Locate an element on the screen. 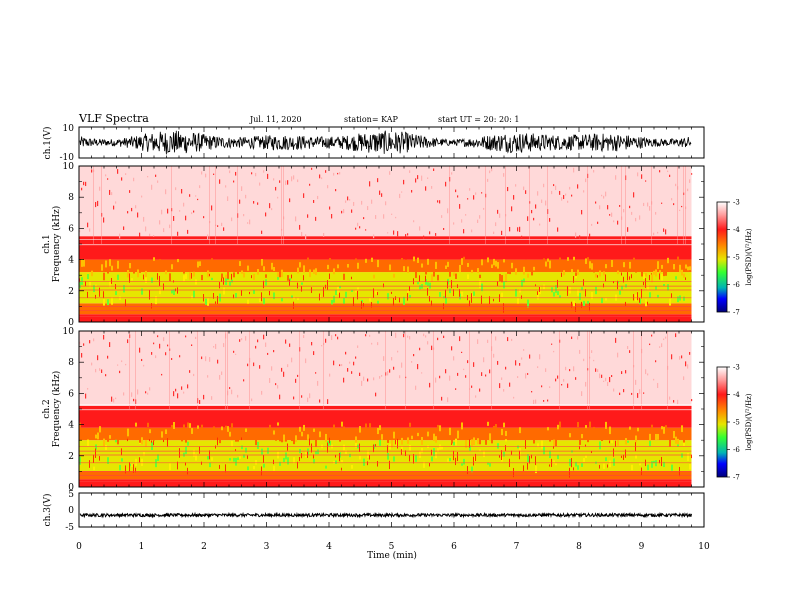 The height and width of the screenshot is (612, 792). ch1-ylabel: ch.1(V) is located at coordinates (47, 143).